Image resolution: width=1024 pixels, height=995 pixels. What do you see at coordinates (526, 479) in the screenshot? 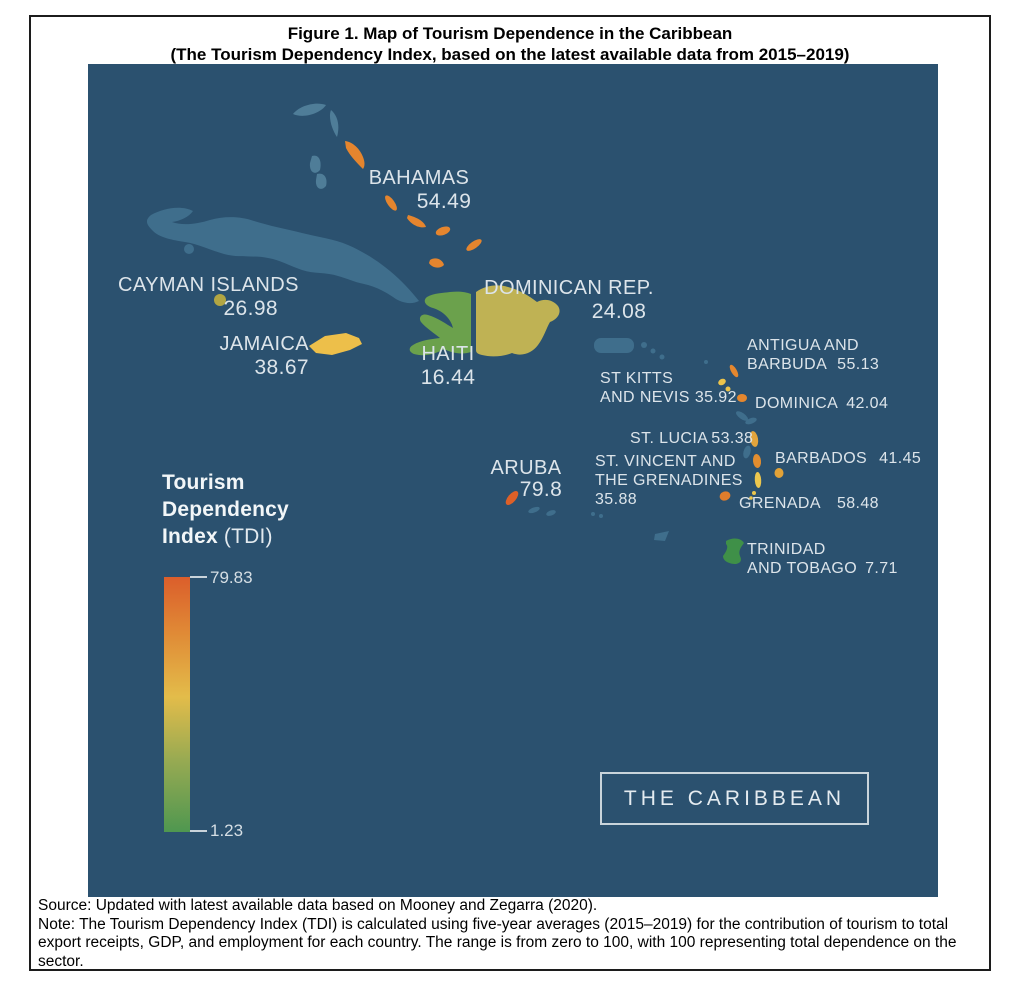
I see `label-aruba: ARUBA 79.8` at bounding box center [526, 479].